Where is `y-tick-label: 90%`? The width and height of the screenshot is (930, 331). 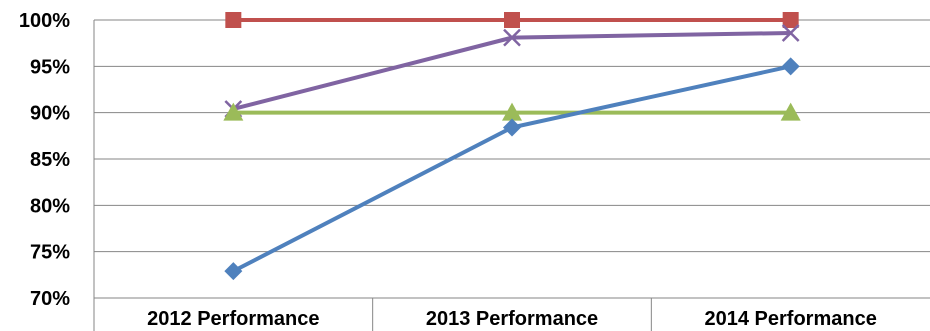
y-tick-label: 90% is located at coordinates (50, 114).